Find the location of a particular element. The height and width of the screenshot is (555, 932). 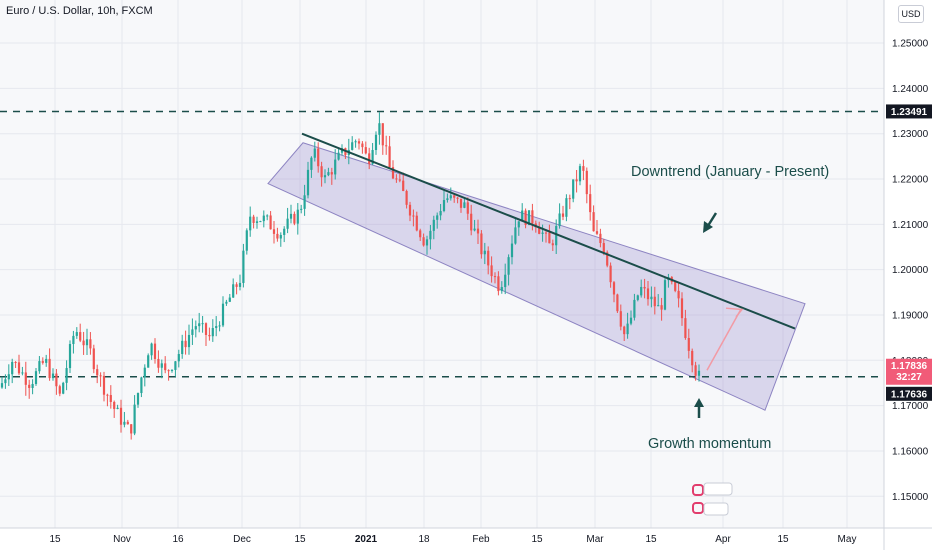

y-tick-label: 1.17000 is located at coordinates (910, 406).